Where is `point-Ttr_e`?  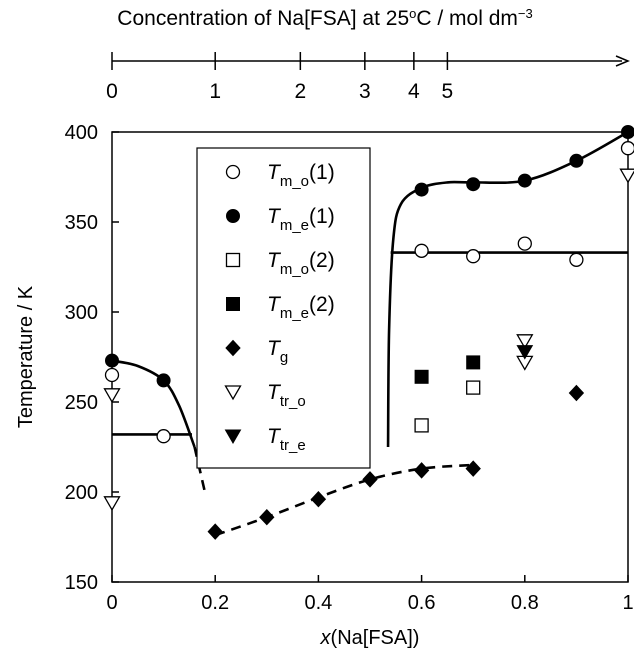
point-Ttr_e is located at coordinates (525, 352).